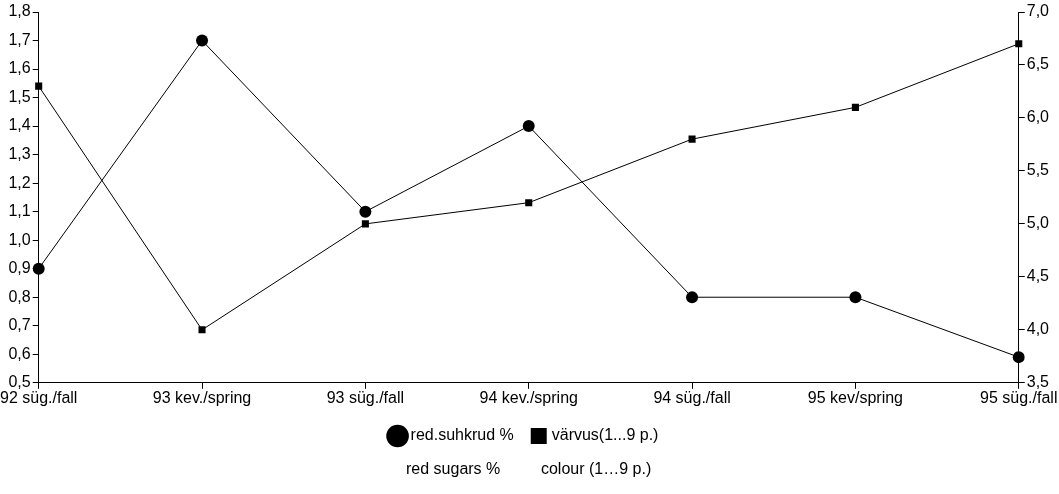 The height and width of the screenshot is (494, 1059). I want to click on y-tick-label: 1,0, so click(19, 239).